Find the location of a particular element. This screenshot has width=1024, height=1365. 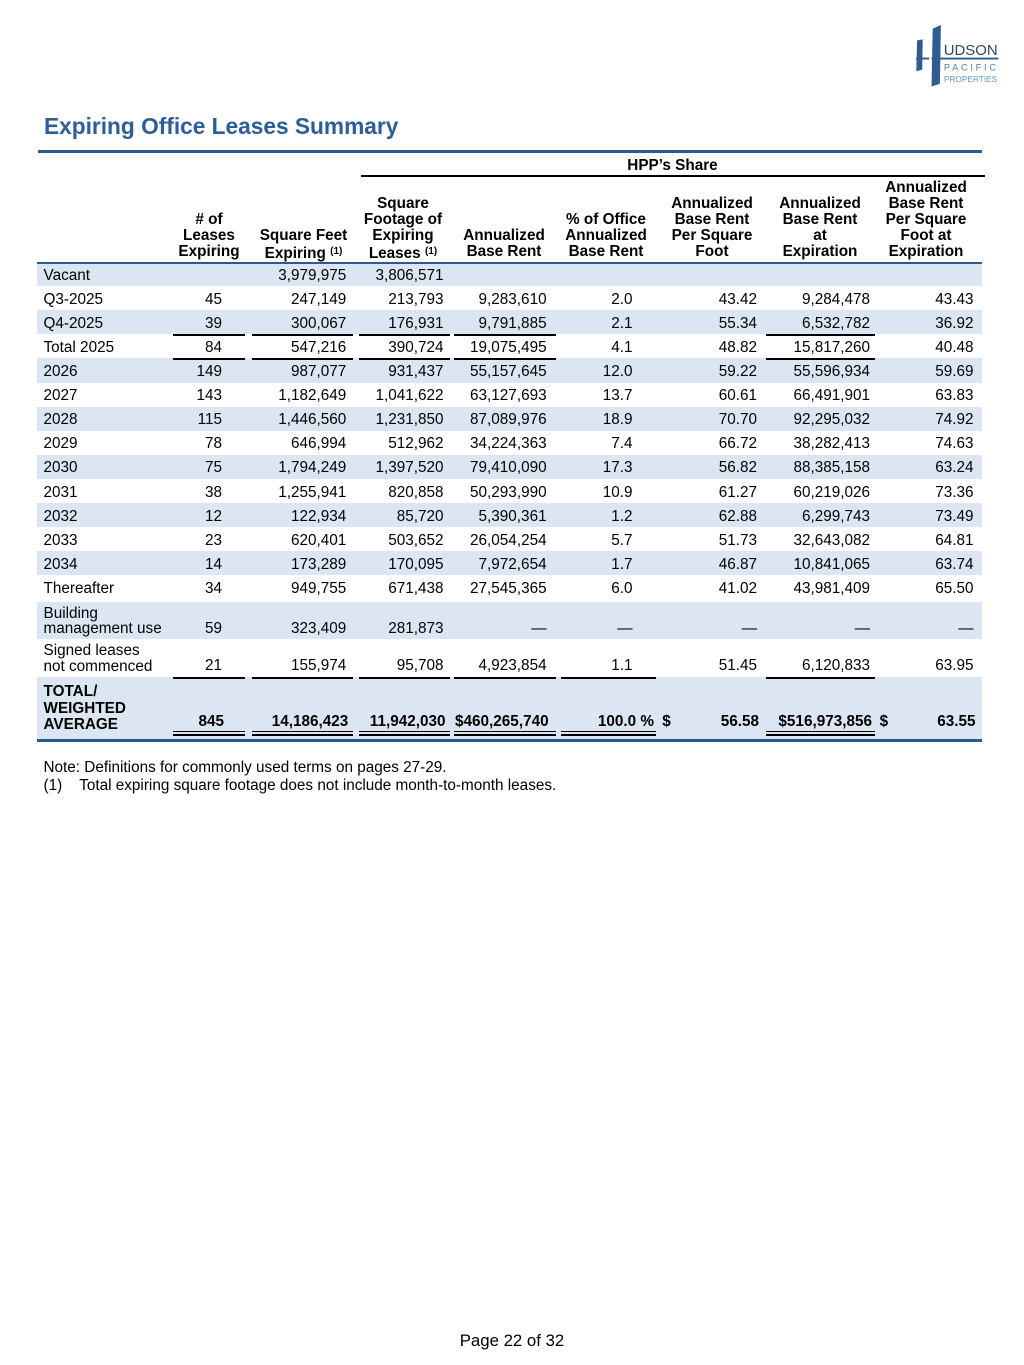

svg-text: UDSON is located at coordinates (971, 51).